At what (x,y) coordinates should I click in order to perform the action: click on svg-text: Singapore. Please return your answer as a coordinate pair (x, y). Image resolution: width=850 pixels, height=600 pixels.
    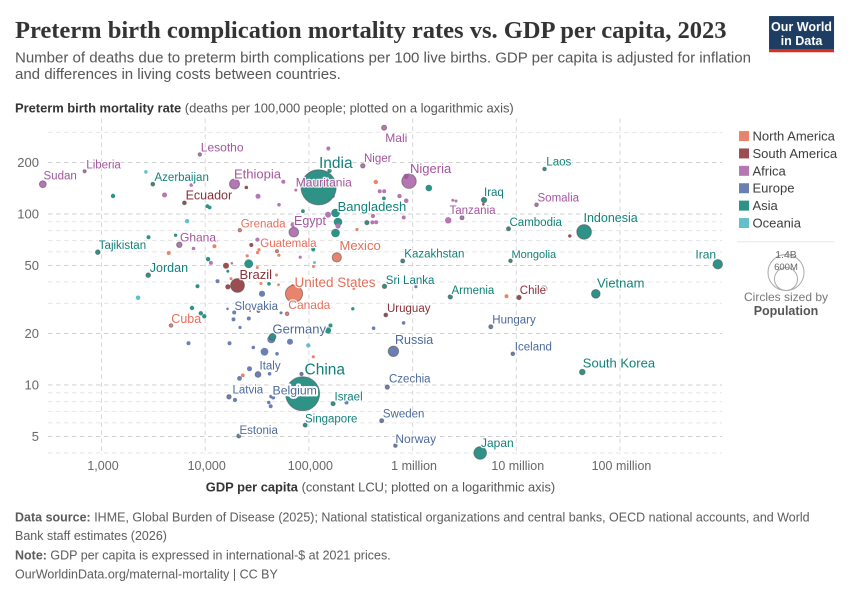
    Looking at the image, I should click on (331, 419).